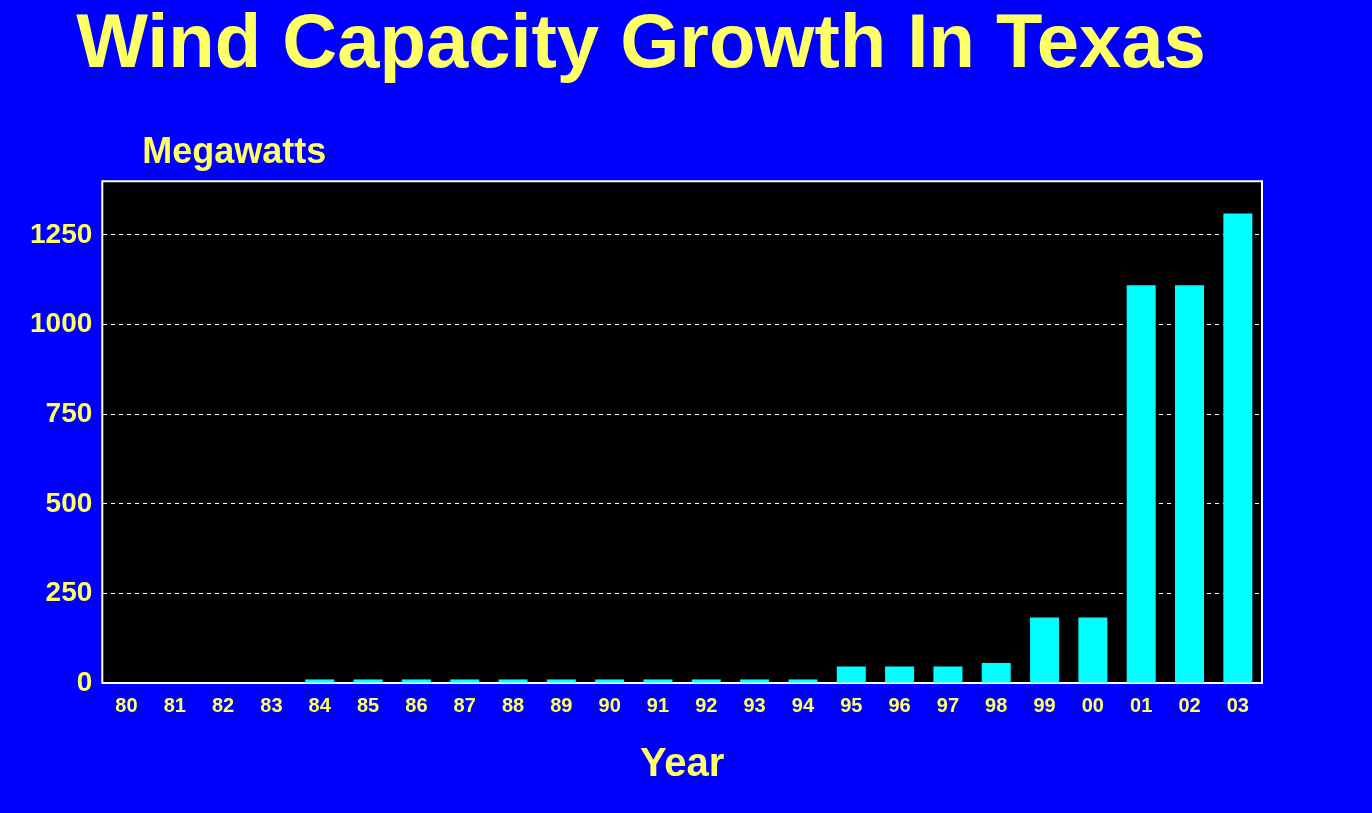 The image size is (1372, 813). Describe the element at coordinates (234, 151) in the screenshot. I see `y-axis-title: Megawatts` at that location.